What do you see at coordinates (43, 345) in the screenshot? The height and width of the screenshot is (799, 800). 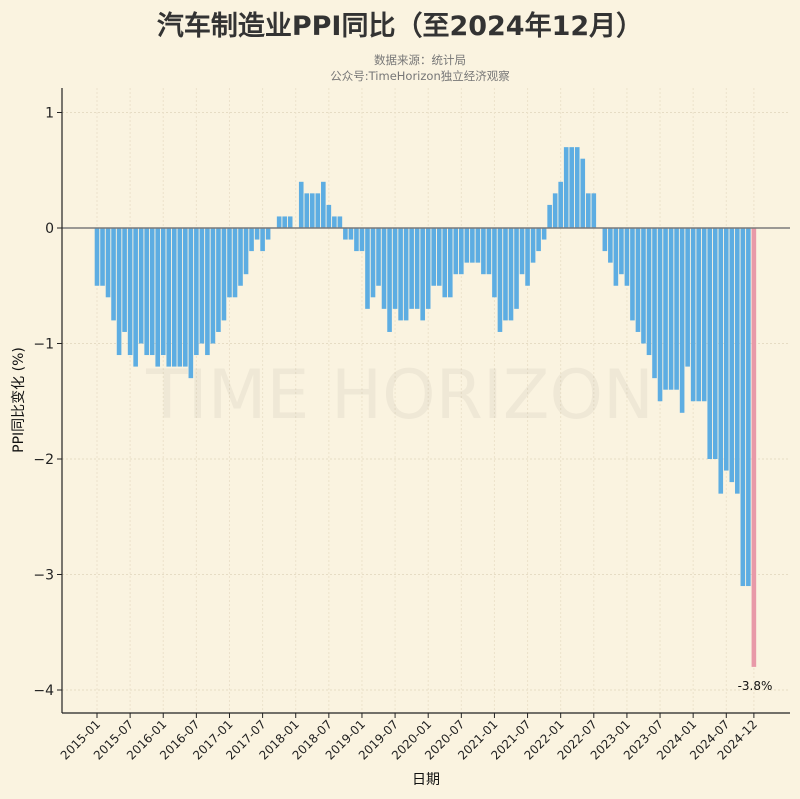 I see `y-tick-label: −1` at bounding box center [43, 345].